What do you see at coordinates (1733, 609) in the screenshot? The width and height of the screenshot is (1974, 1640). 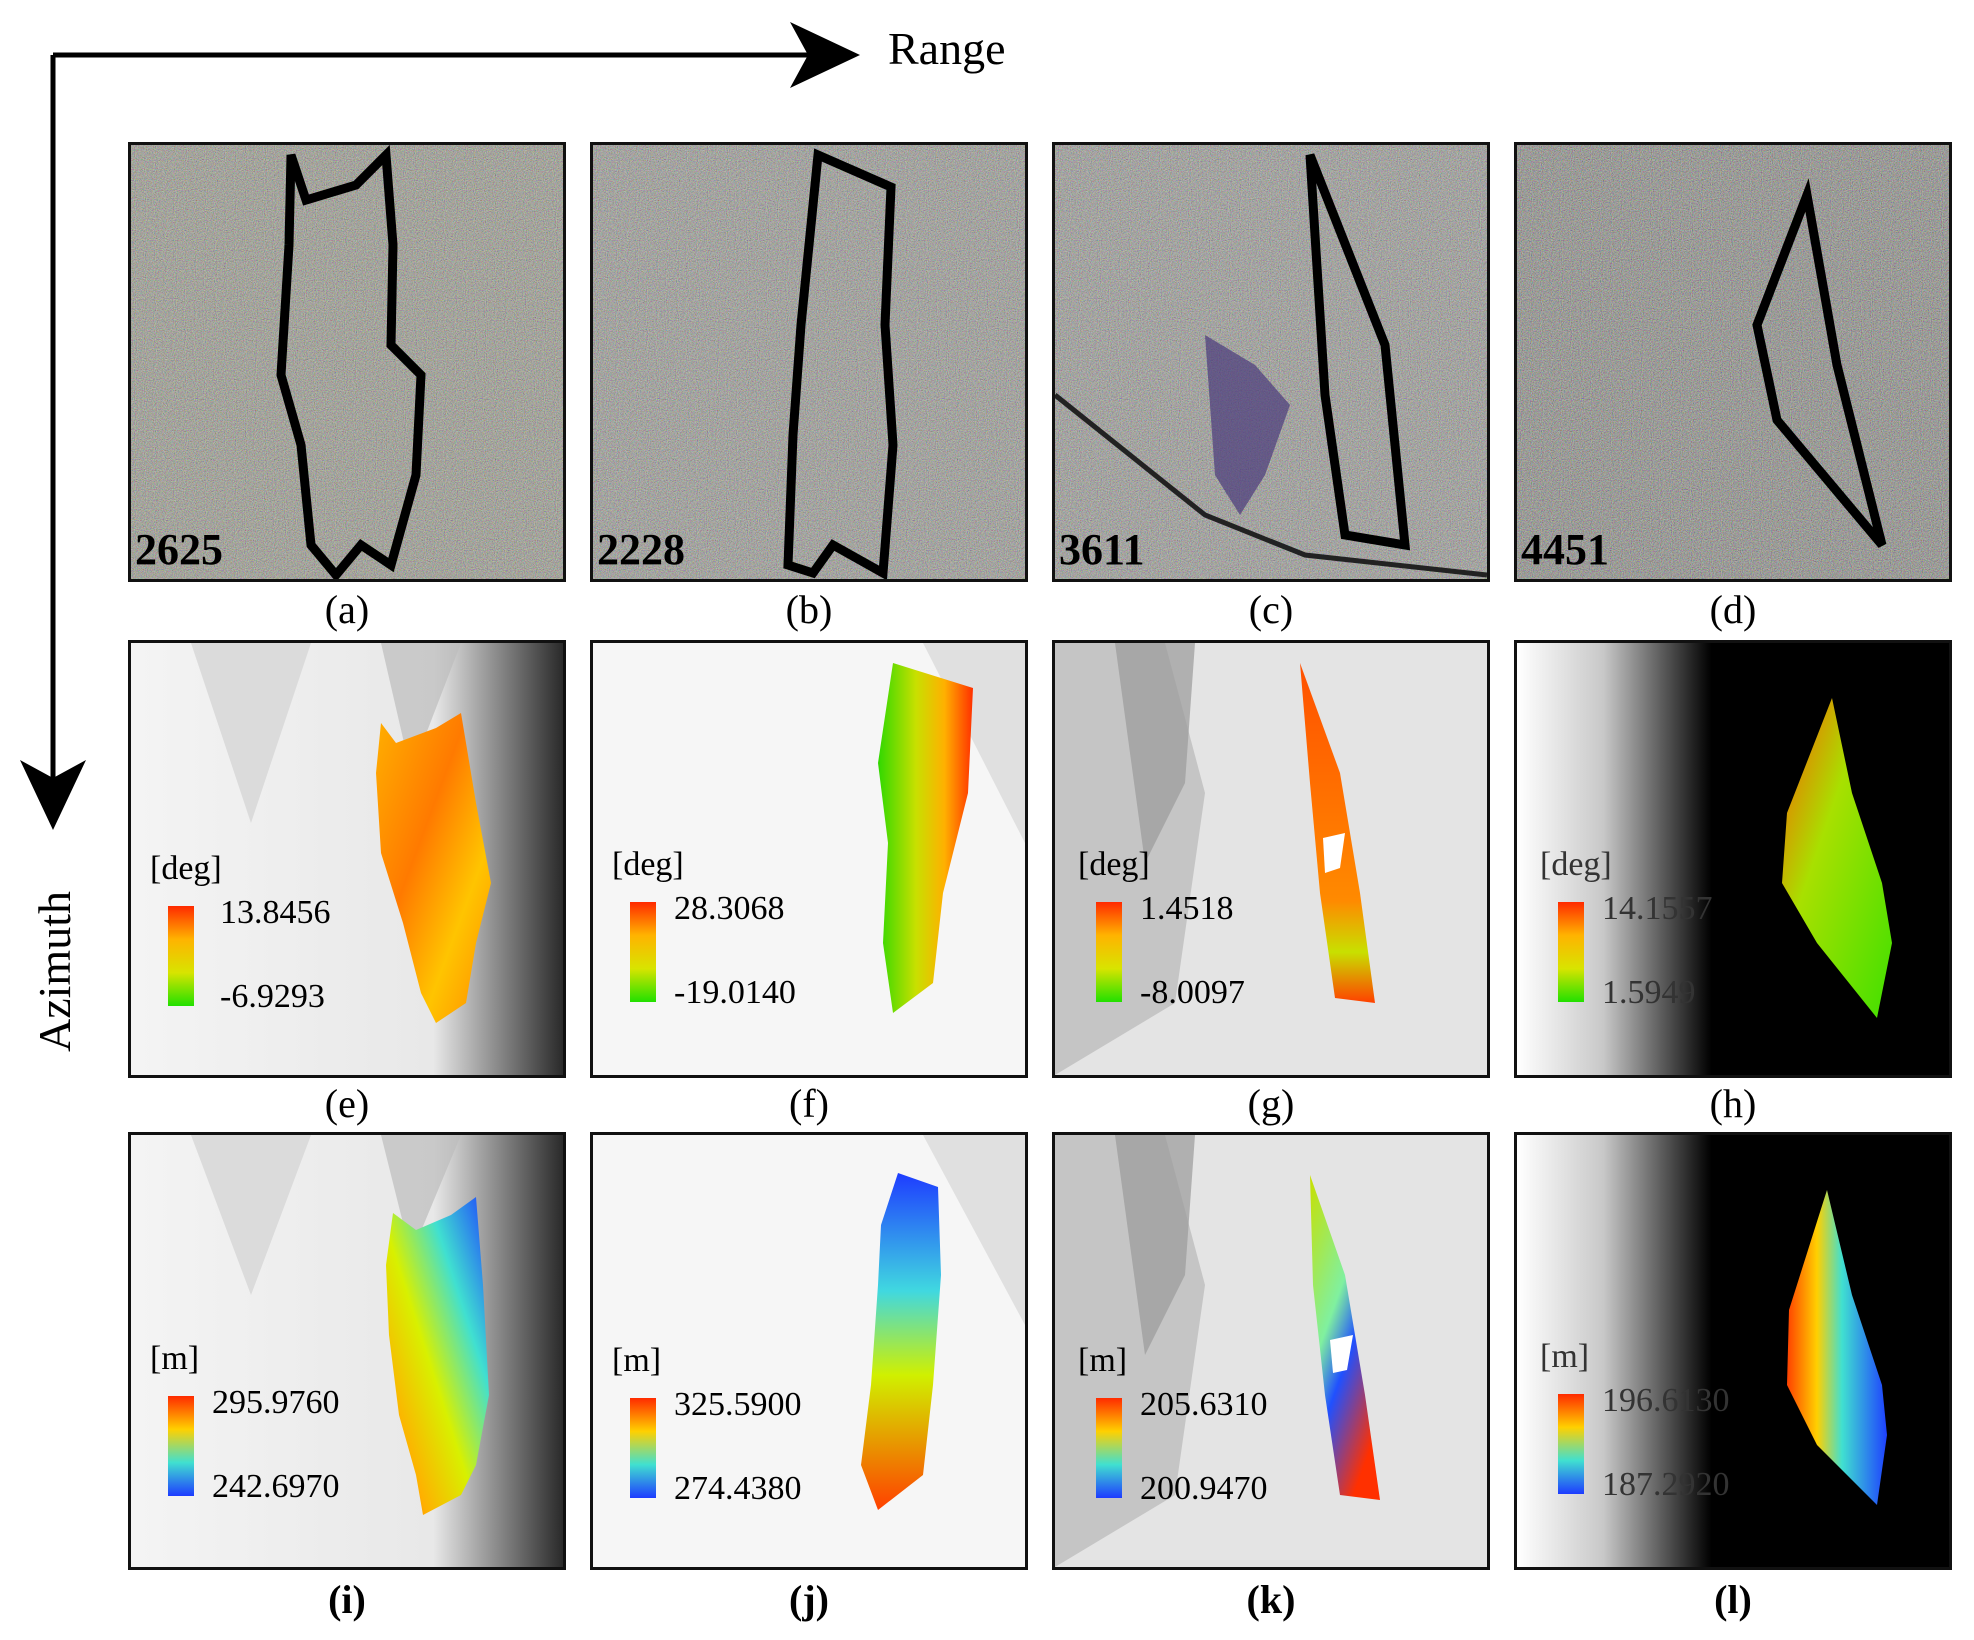 I see `caption-d: (d)` at bounding box center [1733, 609].